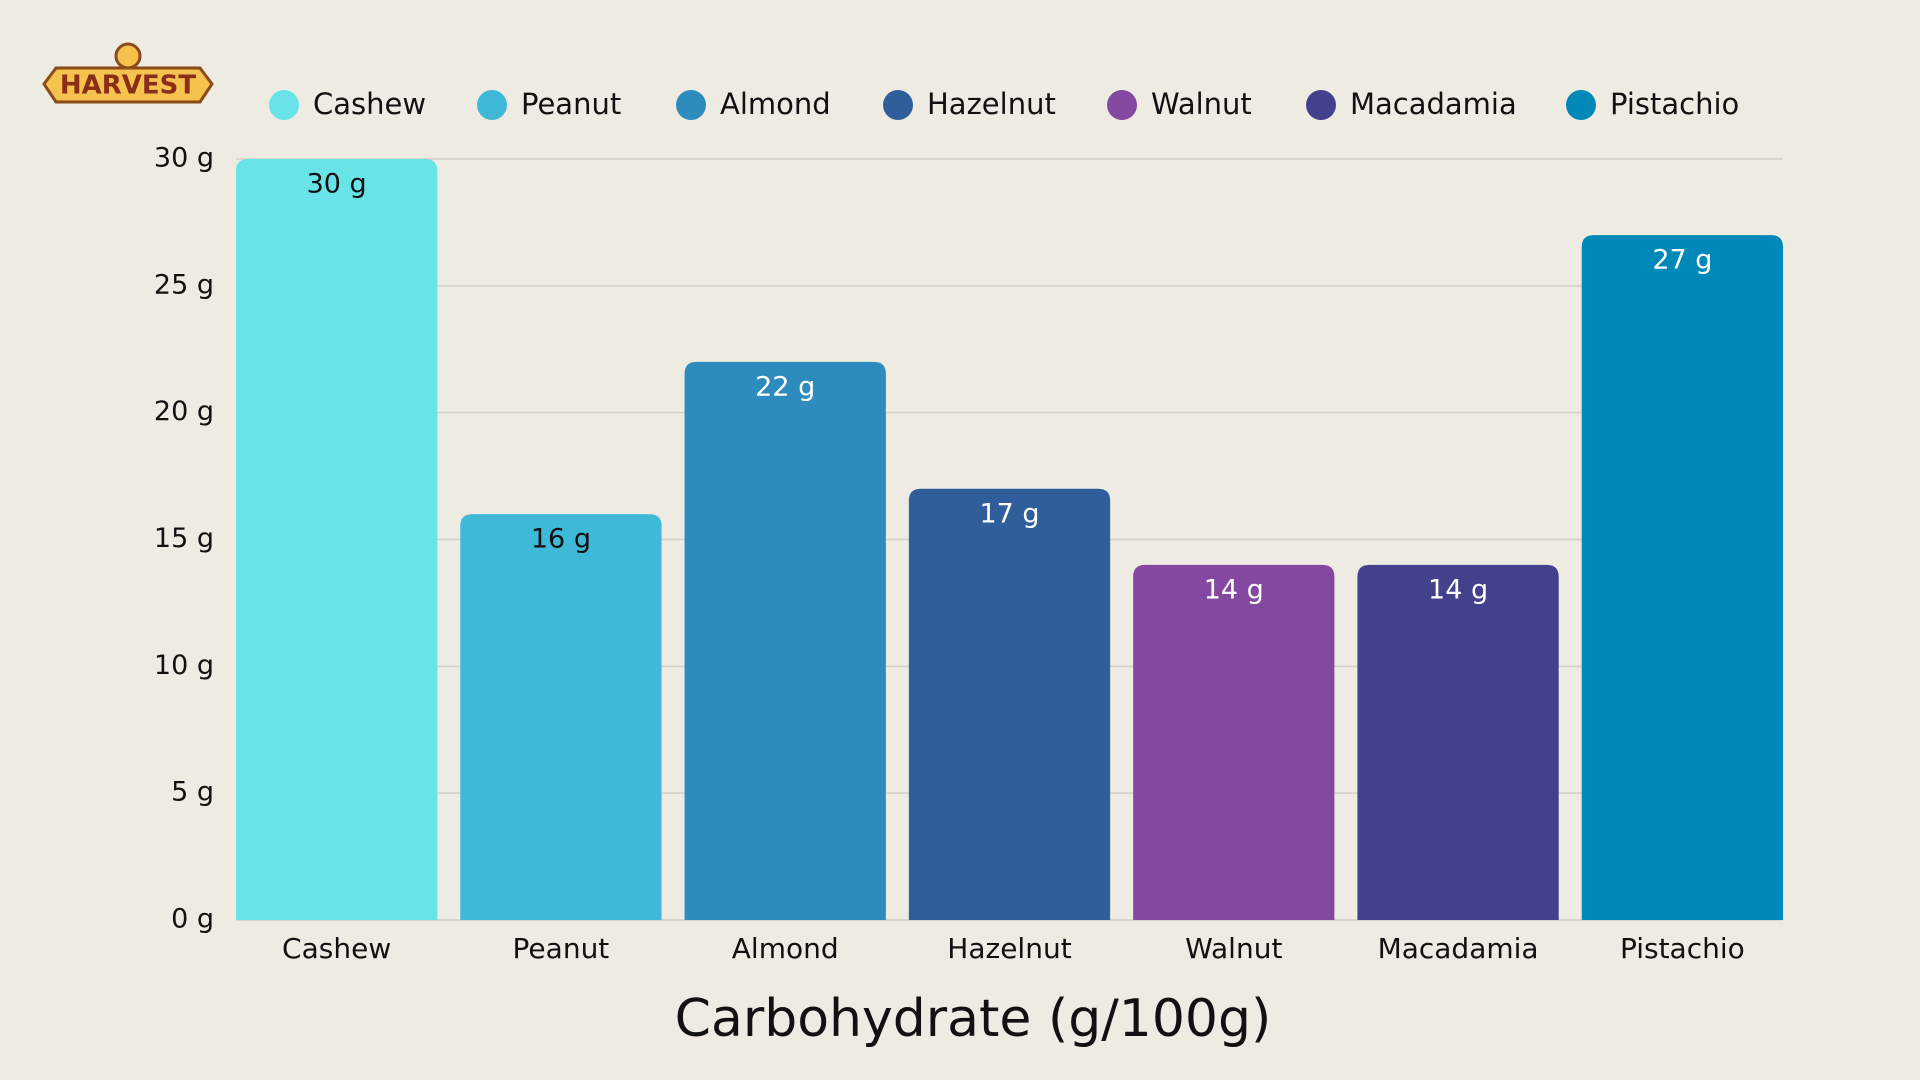  Describe the element at coordinates (336, 948) in the screenshot. I see `x-tick-label: Cashew` at that location.